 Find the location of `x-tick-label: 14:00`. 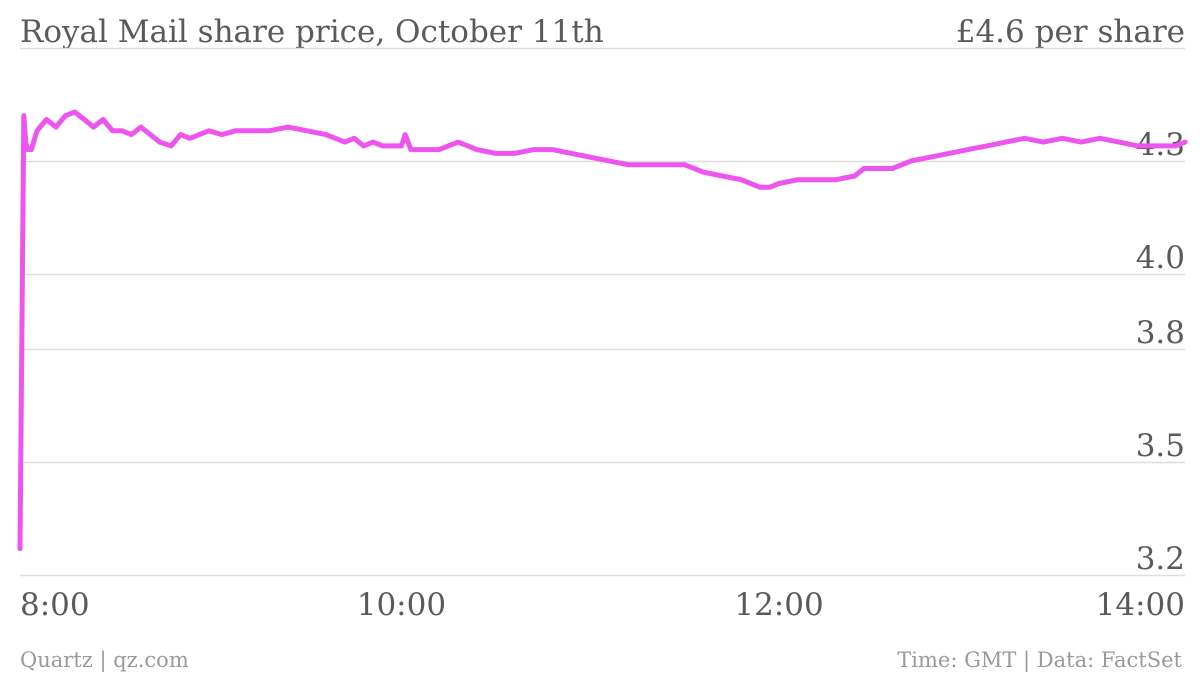

x-tick-label: 14:00 is located at coordinates (1140, 605).